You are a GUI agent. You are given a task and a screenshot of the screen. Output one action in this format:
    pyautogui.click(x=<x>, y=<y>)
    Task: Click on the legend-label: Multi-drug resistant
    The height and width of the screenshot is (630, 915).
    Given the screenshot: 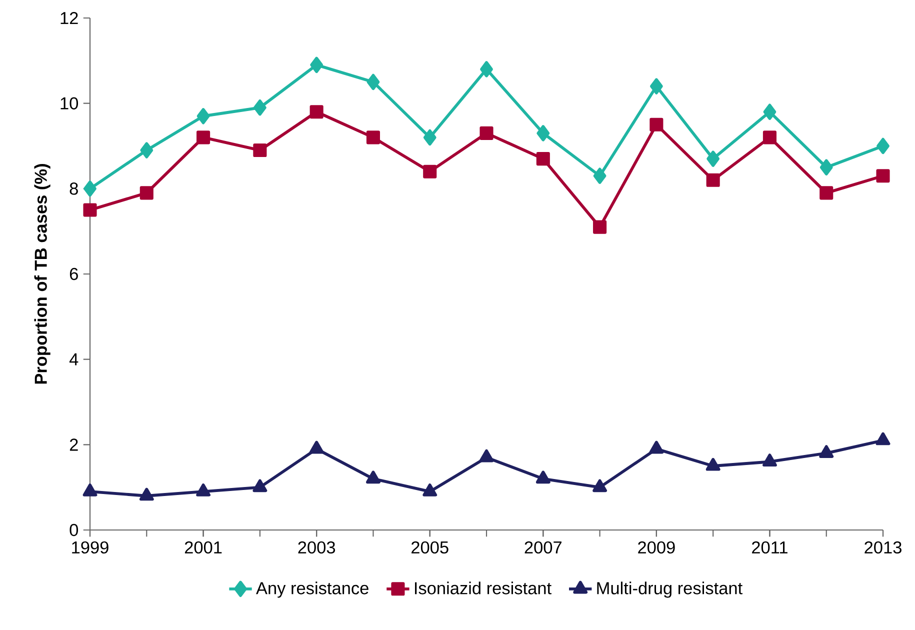 What is the action you would take?
    pyautogui.click(x=669, y=590)
    